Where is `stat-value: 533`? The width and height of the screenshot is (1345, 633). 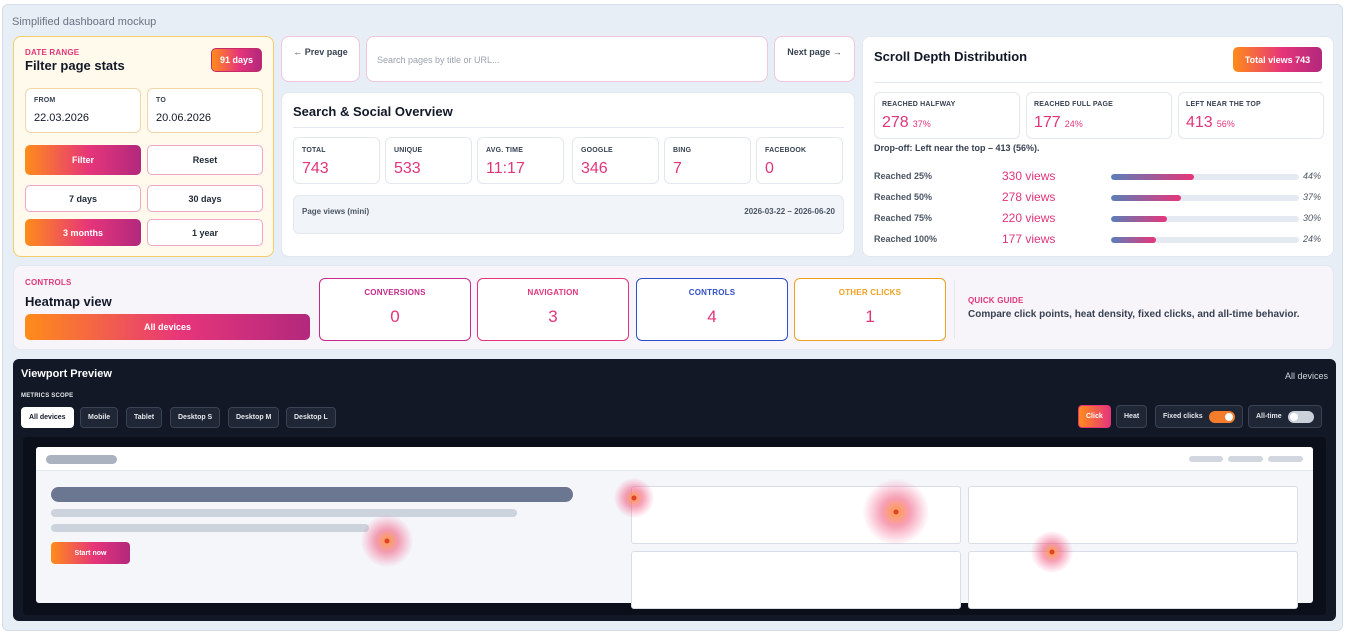
stat-value: 533 is located at coordinates (407, 168).